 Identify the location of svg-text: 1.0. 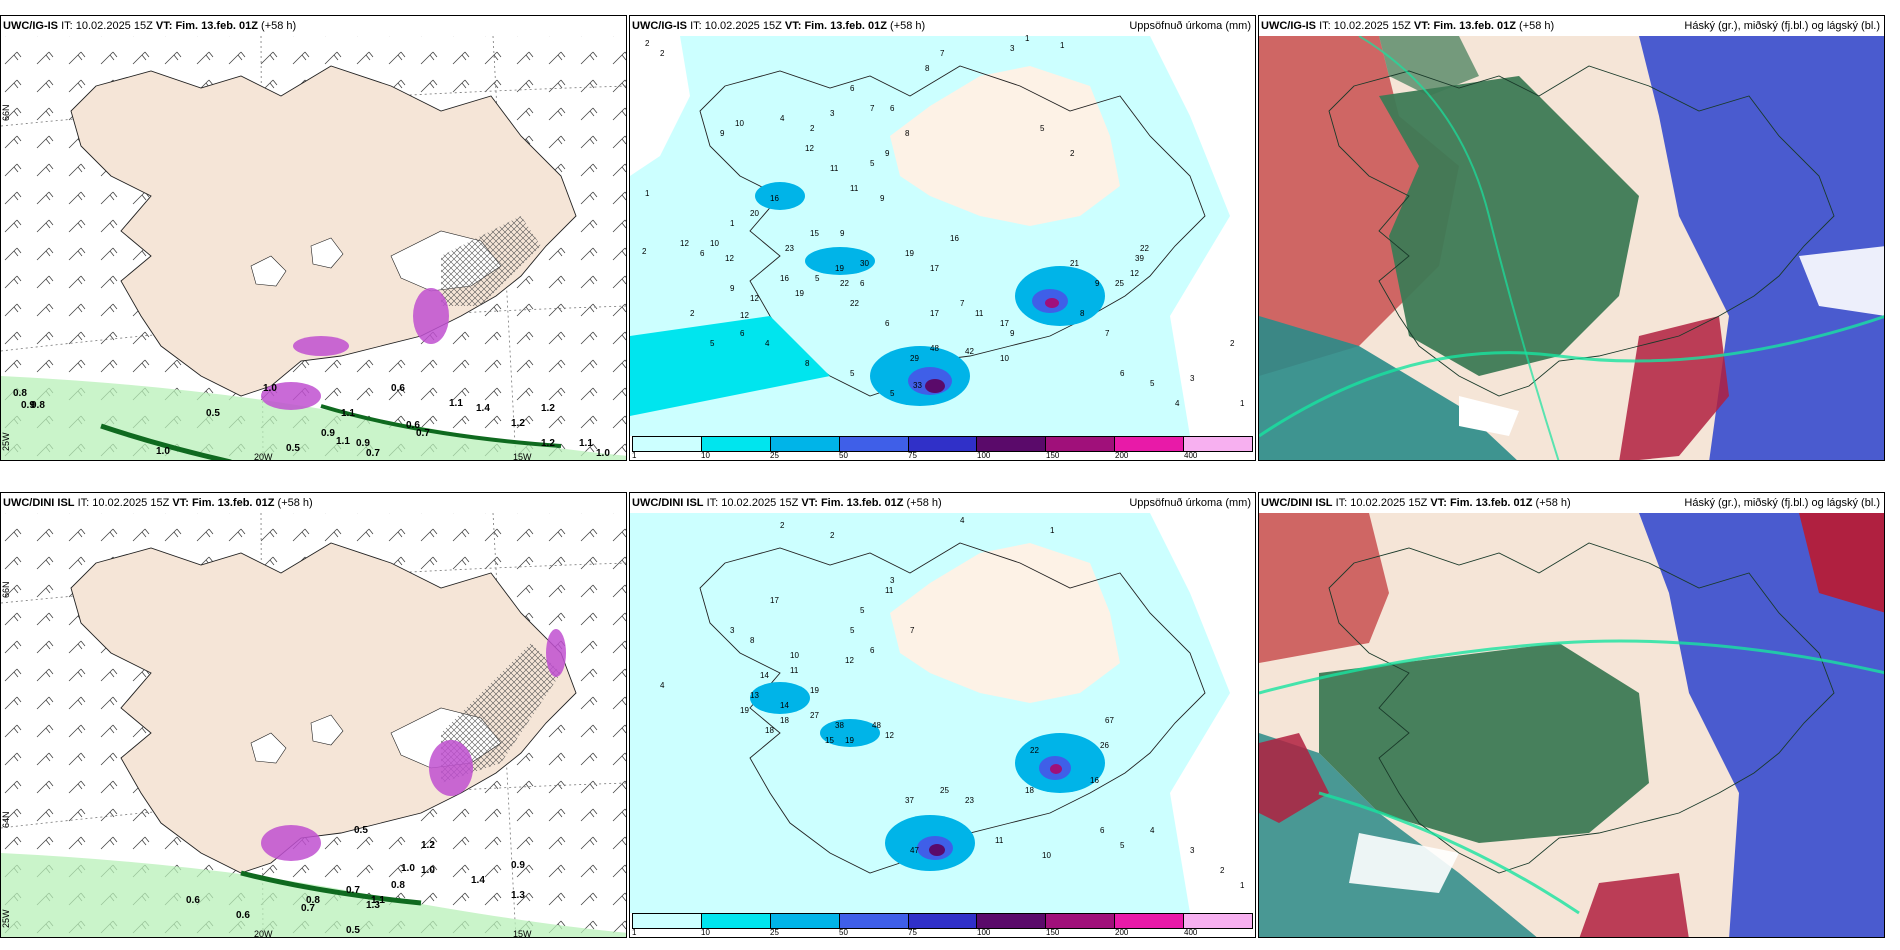
(270, 388).